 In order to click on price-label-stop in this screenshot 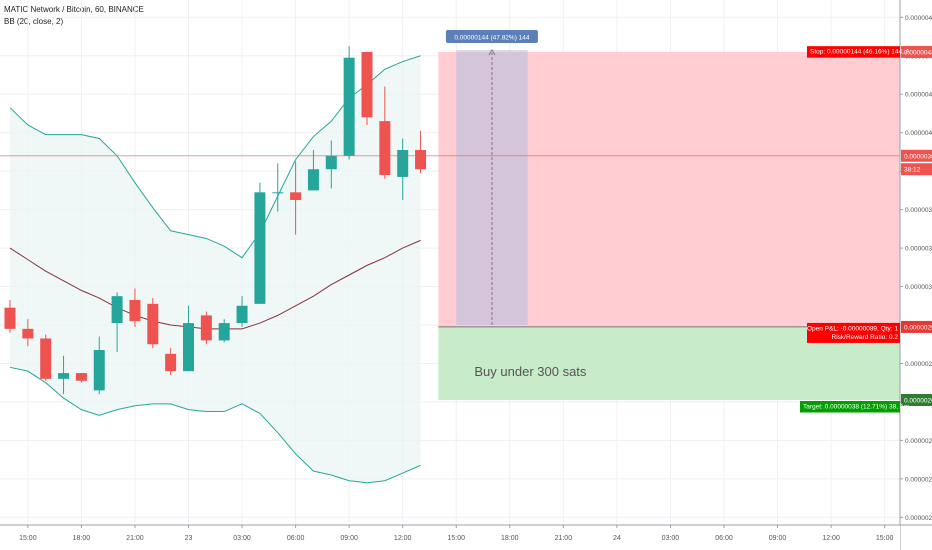, I will do `click(916, 51)`.